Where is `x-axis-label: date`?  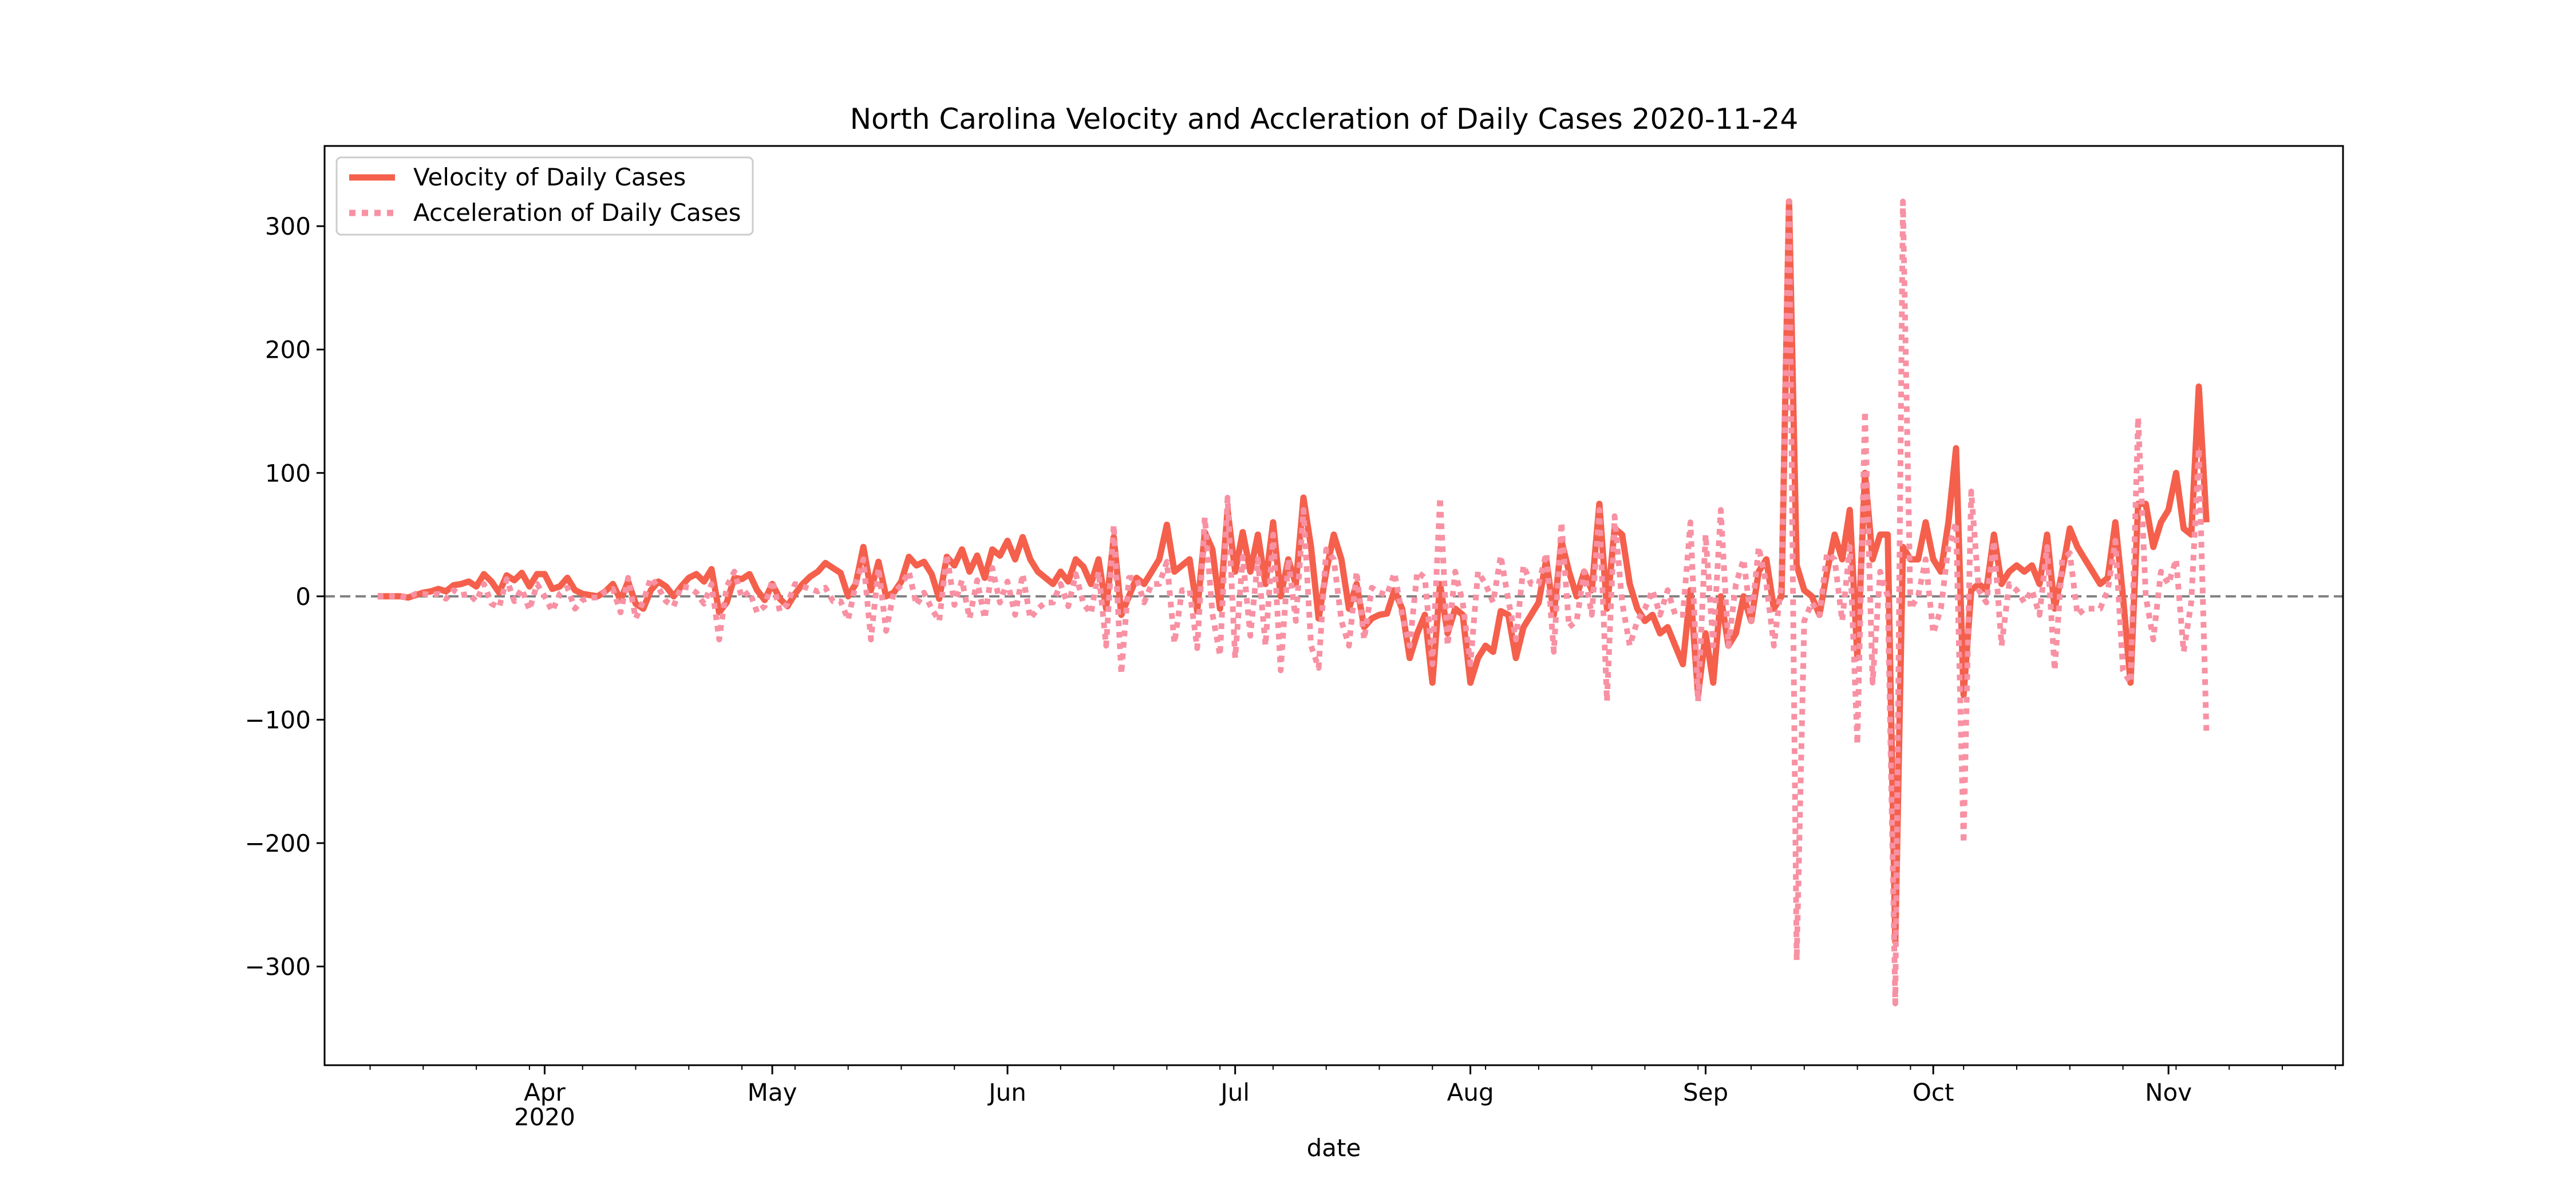 x-axis-label: date is located at coordinates (1334, 1148).